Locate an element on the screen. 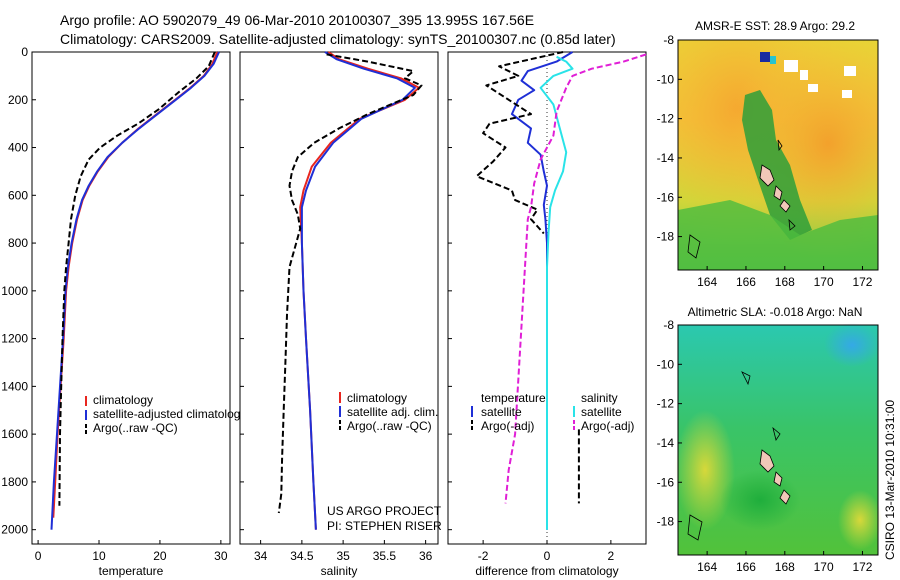 This screenshot has height=580, width=900. sst-map is located at coordinates (778, 155).